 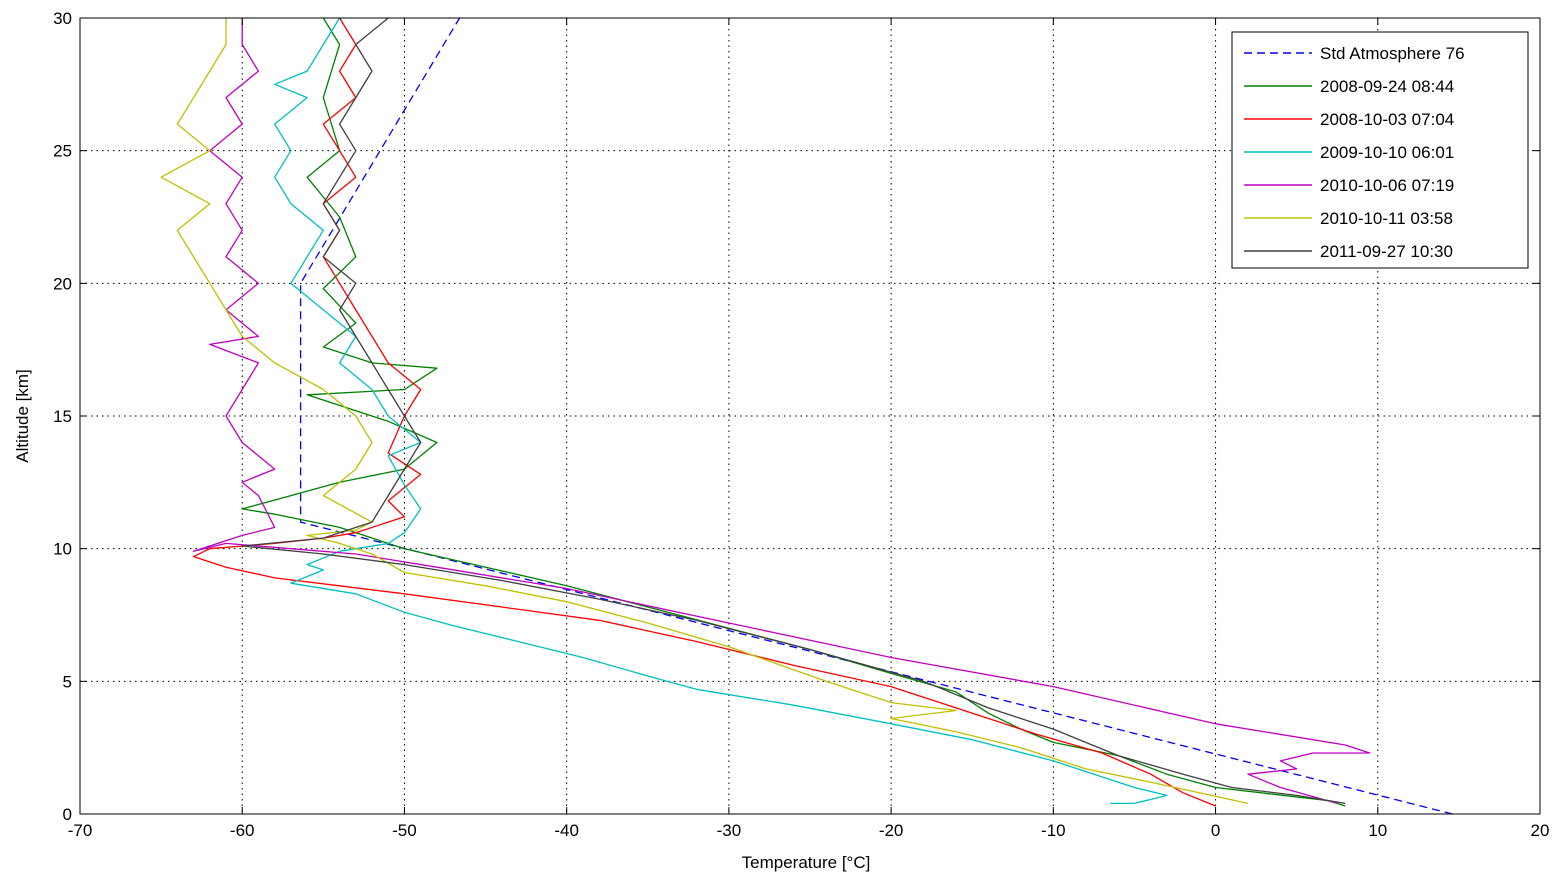 I want to click on x-tick-label: -70, so click(x=80, y=830).